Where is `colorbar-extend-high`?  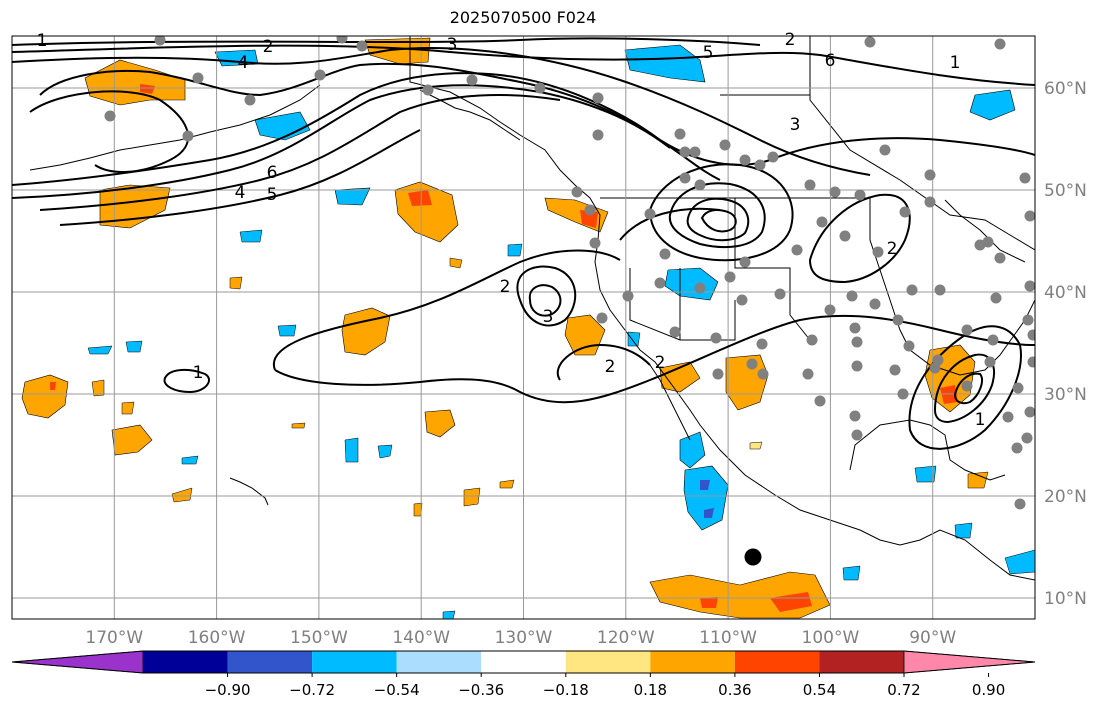
colorbar-extend-high is located at coordinates (969, 662).